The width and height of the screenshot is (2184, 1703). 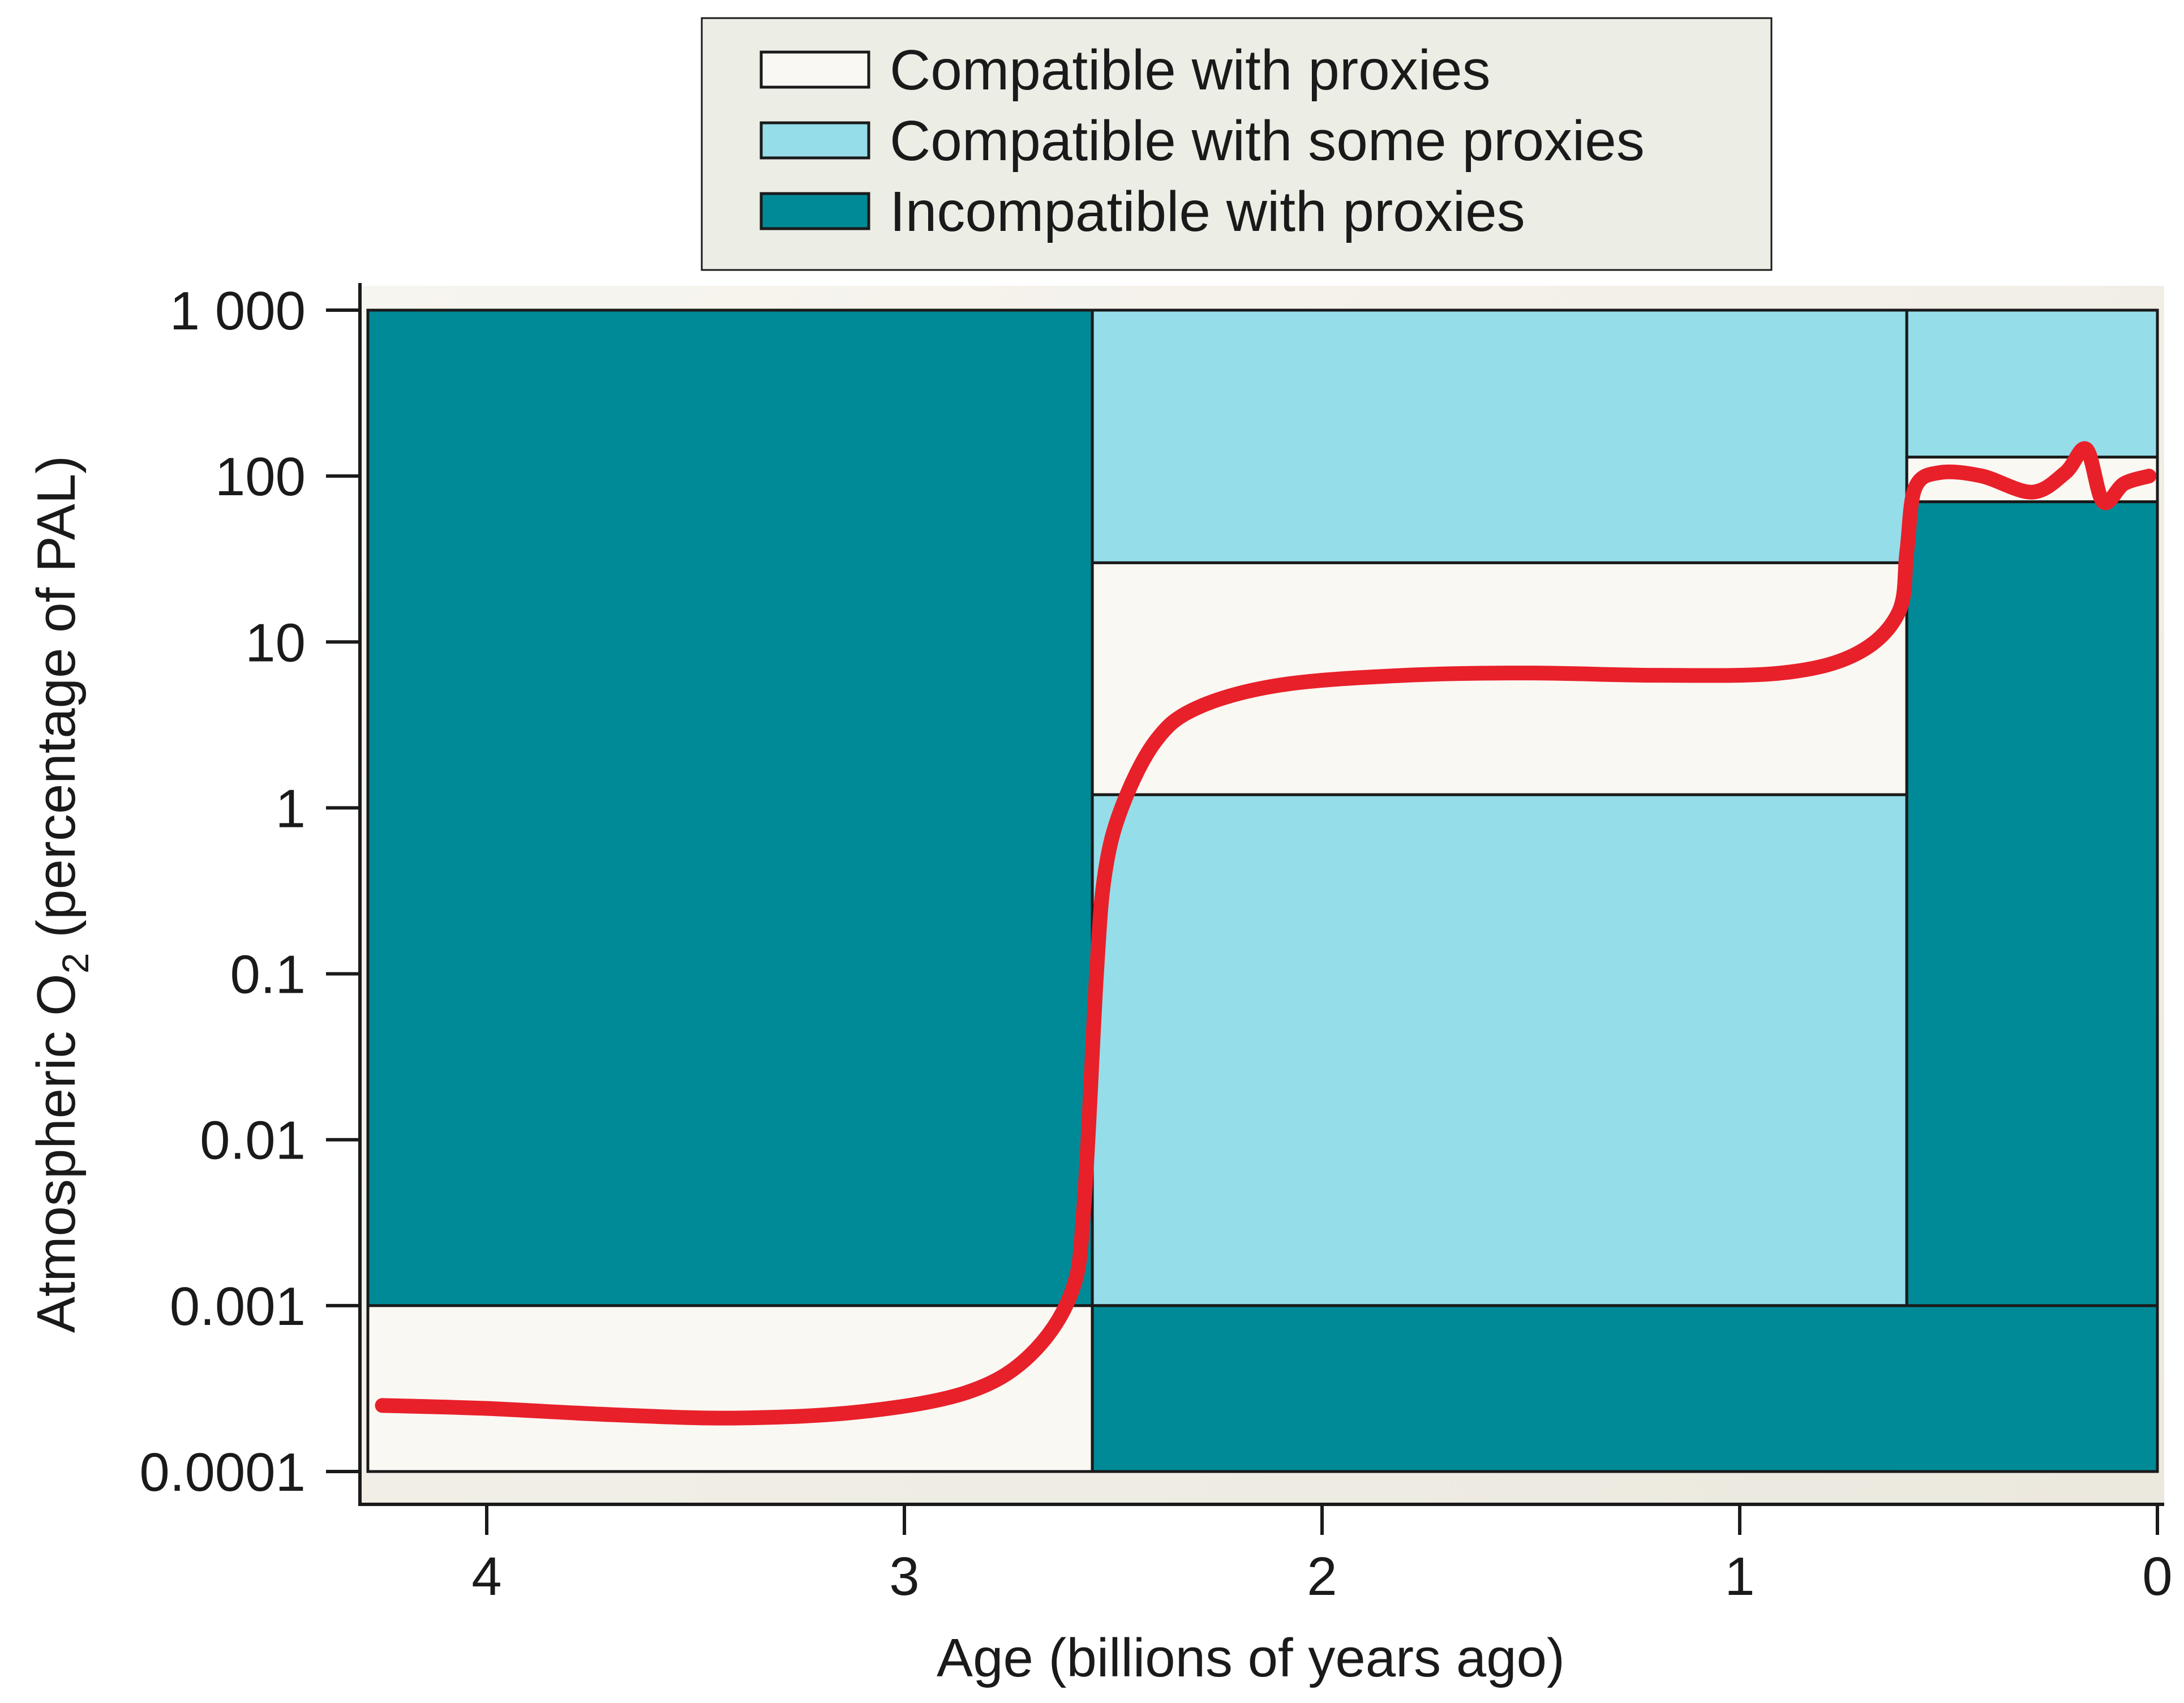 I want to click on y-tick-label: 0.001, so click(x=238, y=1306).